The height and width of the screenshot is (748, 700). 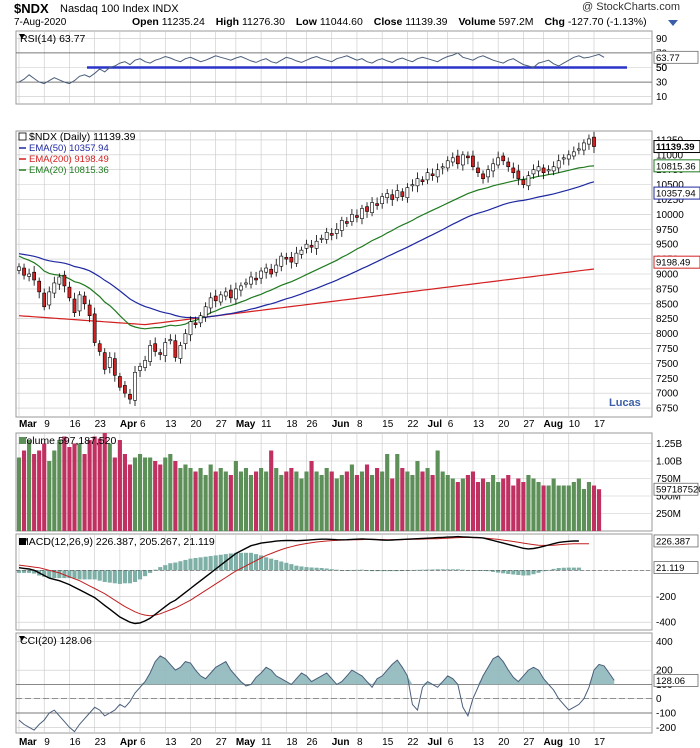 I want to click on x-axis-label: 20, so click(x=196, y=742).